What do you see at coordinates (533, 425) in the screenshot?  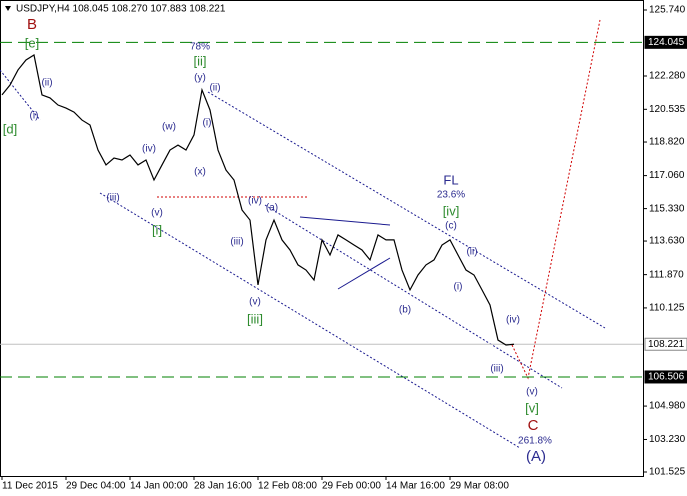 I see `wave-label: C` at bounding box center [533, 425].